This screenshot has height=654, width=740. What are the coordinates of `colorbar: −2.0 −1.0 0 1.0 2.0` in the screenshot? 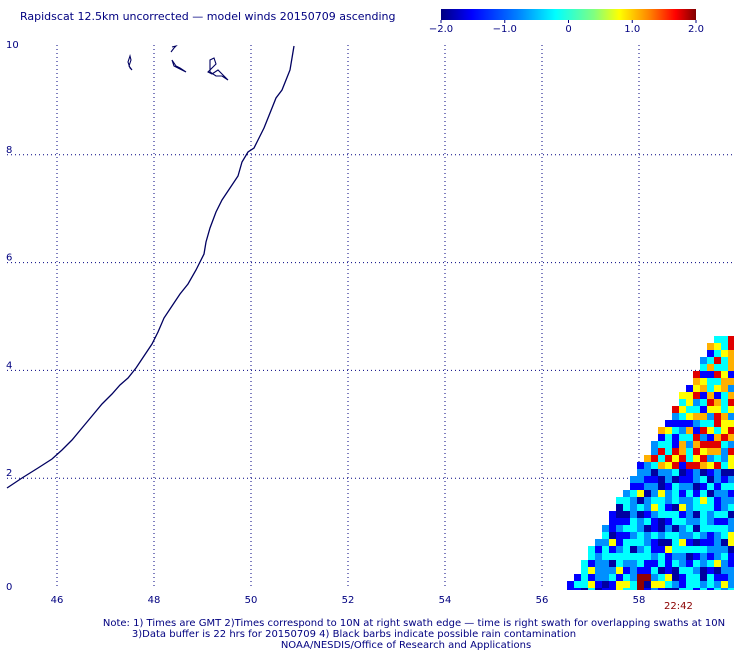 It's located at (566, 22).